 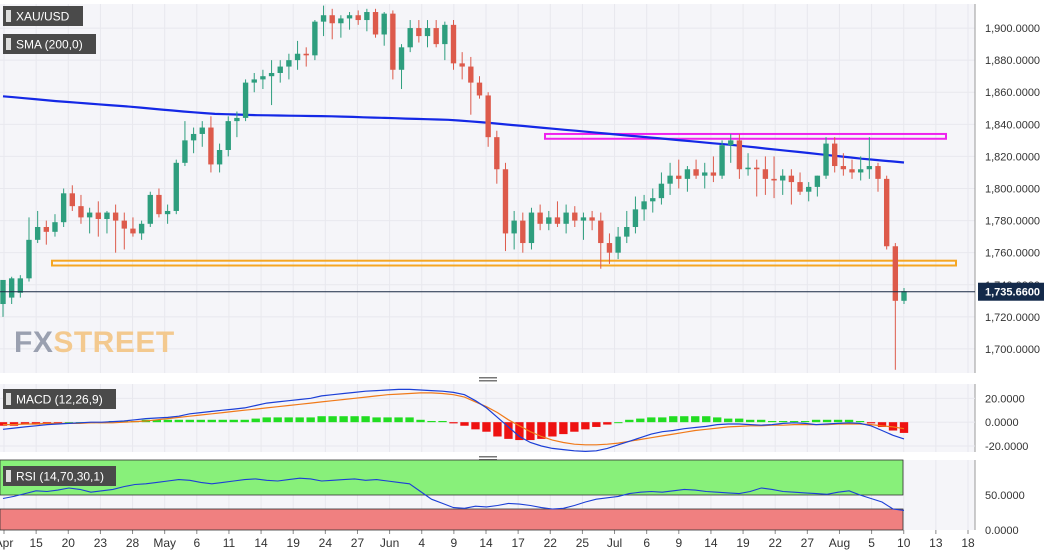 What do you see at coordinates (1002, 531) in the screenshot?
I see `rsi-axis-label: 0.0000` at bounding box center [1002, 531].